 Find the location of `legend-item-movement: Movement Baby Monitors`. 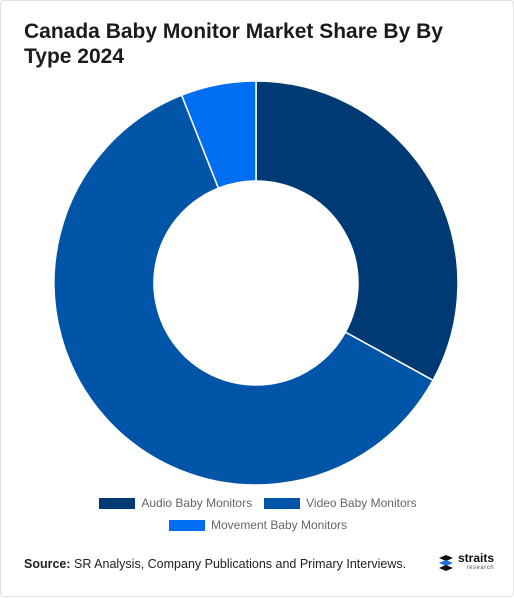

legend-item-movement: Movement Baby Monitors is located at coordinates (258, 525).